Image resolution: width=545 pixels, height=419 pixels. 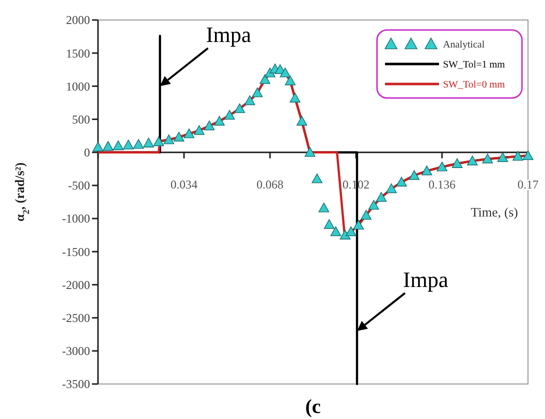 I want to click on y-tick-label: -2000, so click(x=76, y=285).